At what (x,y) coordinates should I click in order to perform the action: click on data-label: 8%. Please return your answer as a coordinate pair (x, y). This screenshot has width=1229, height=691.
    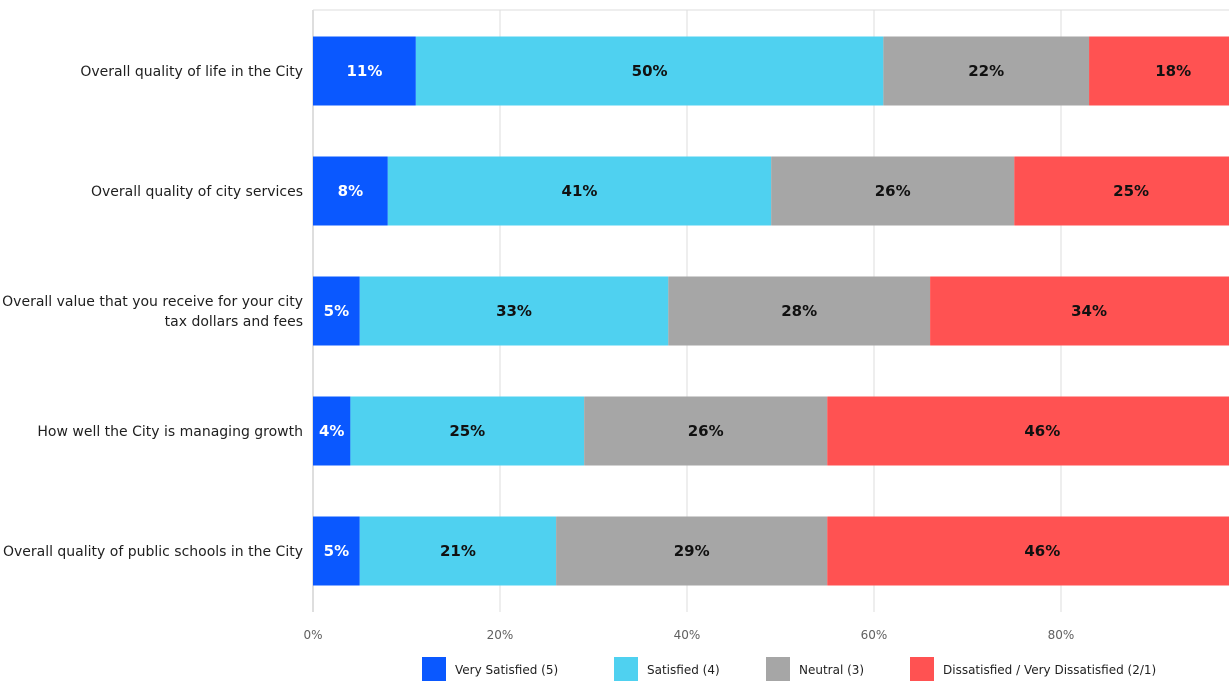
    Looking at the image, I should click on (350, 191).